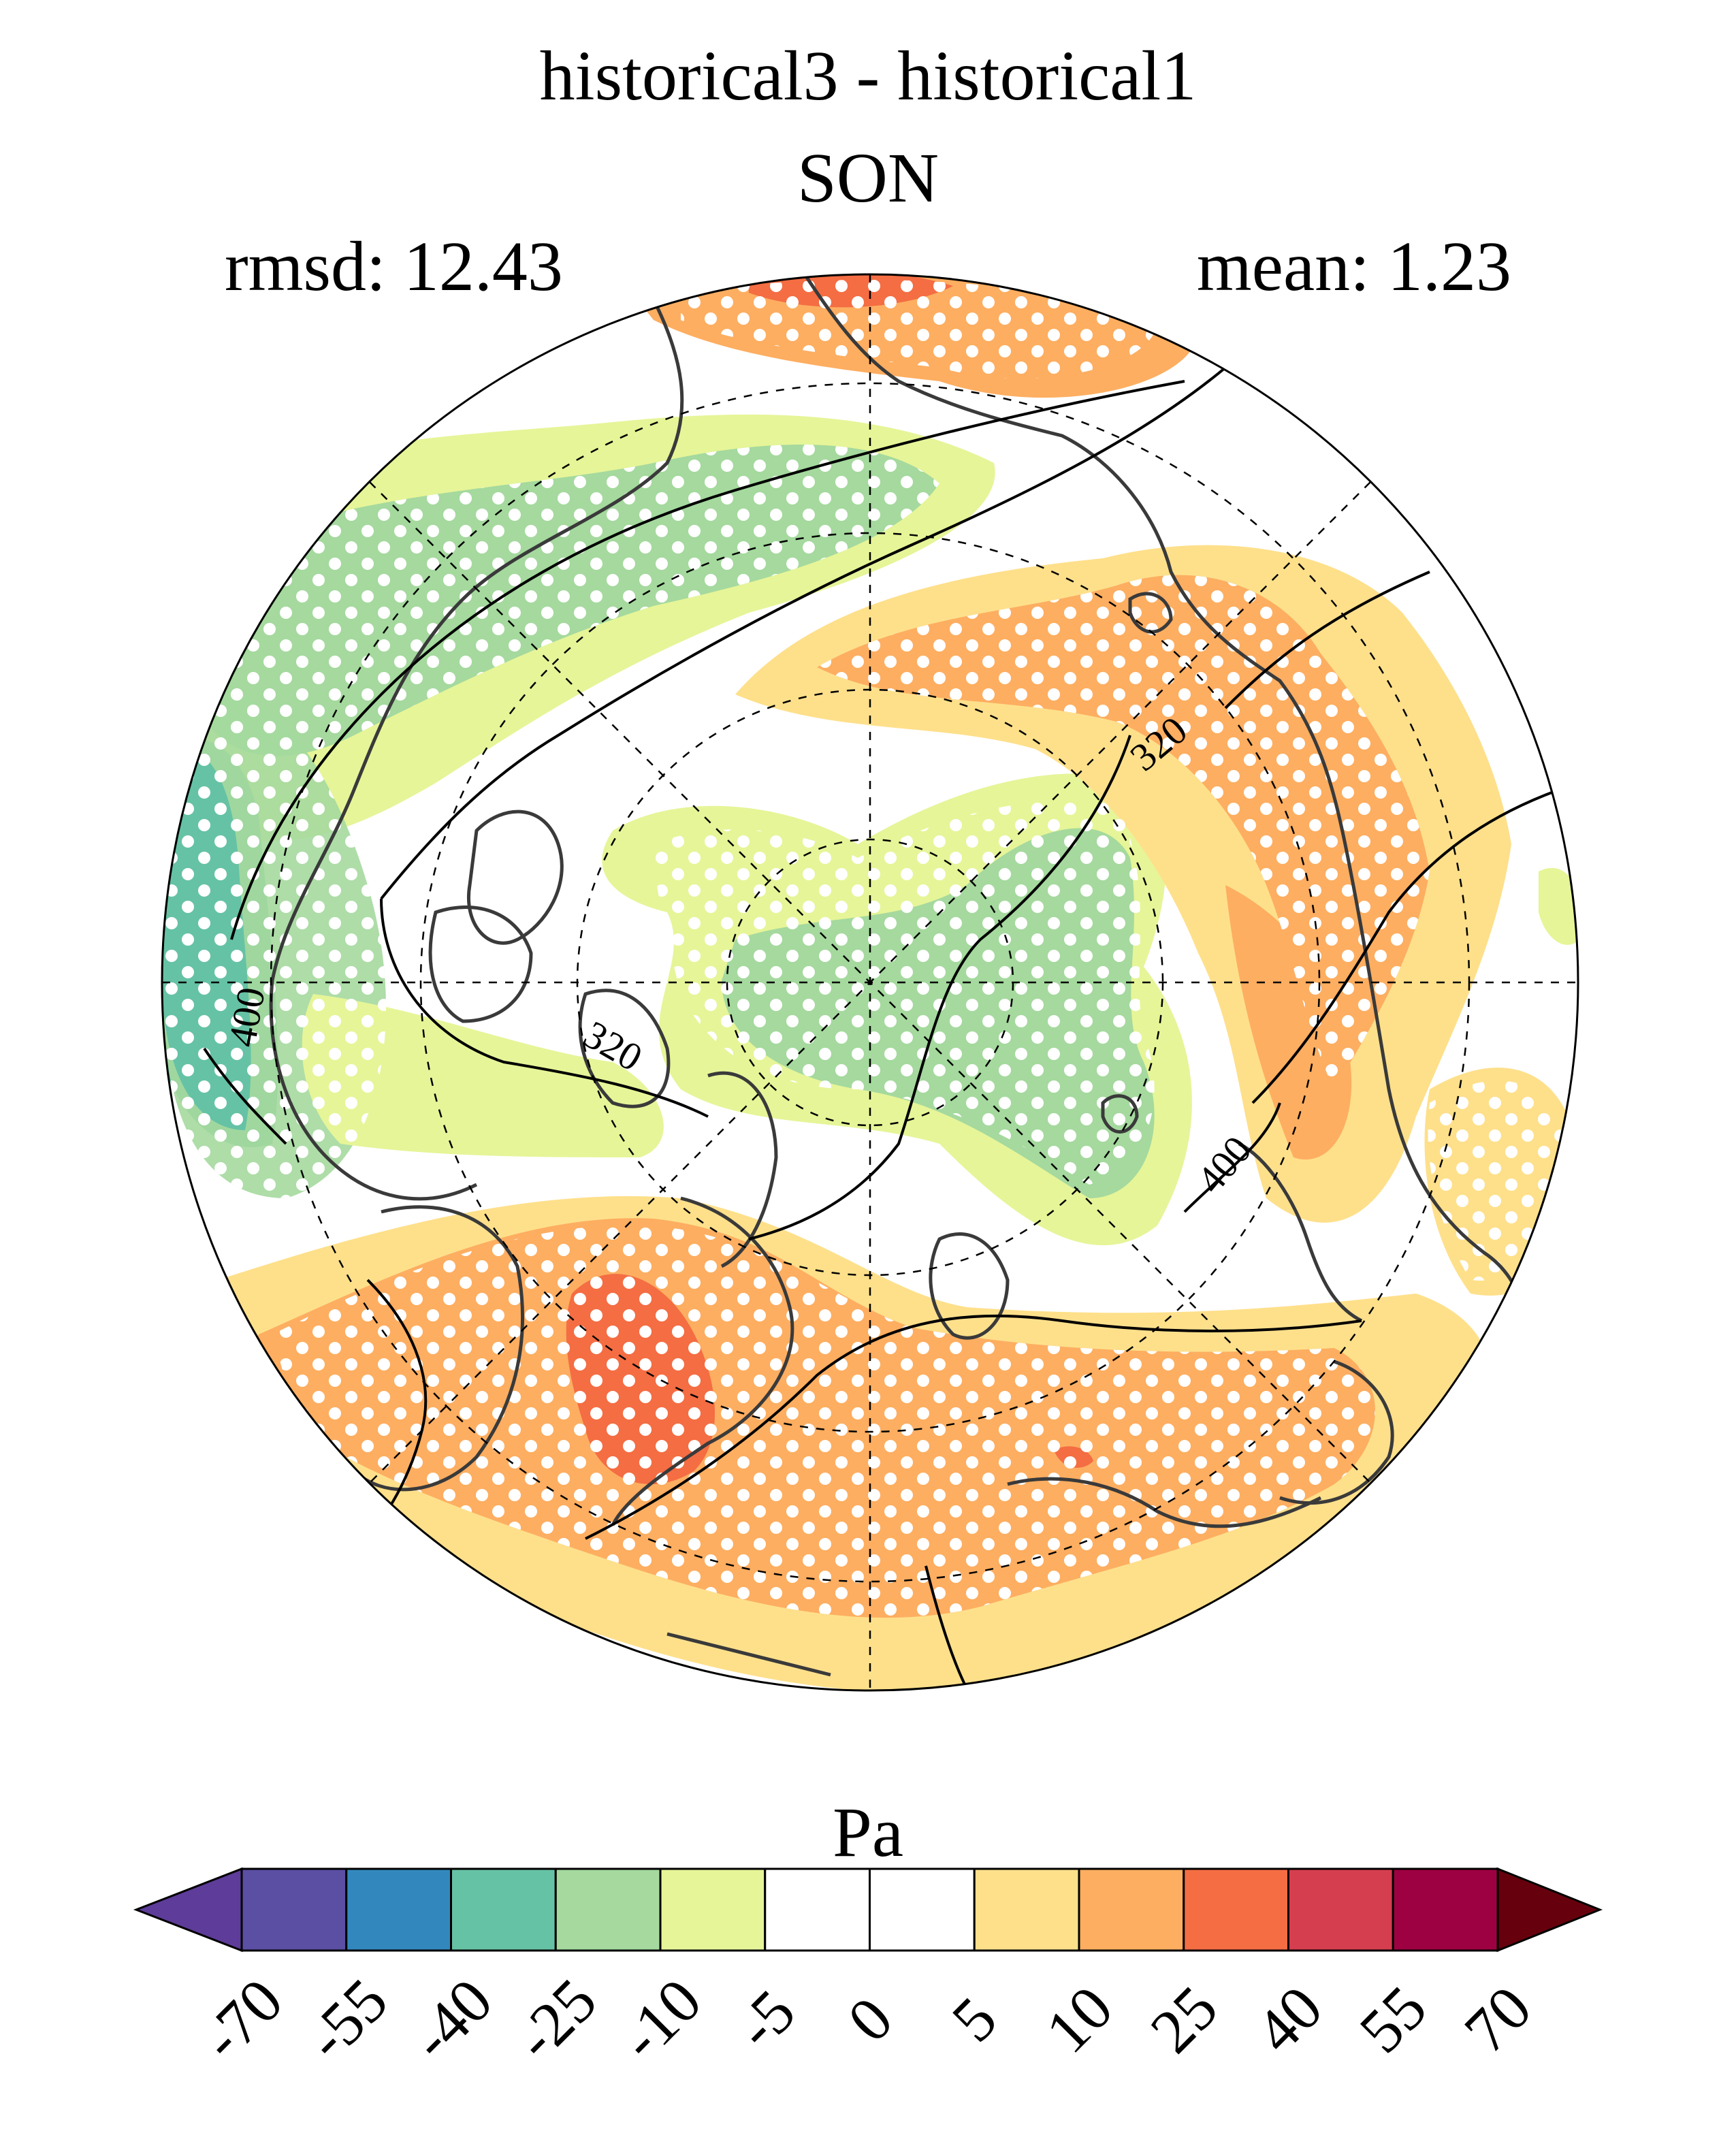 This screenshot has width=1736, height=2133. Describe the element at coordinates (1288, 1023) in the screenshot. I see `region-right-lower-orange` at that location.